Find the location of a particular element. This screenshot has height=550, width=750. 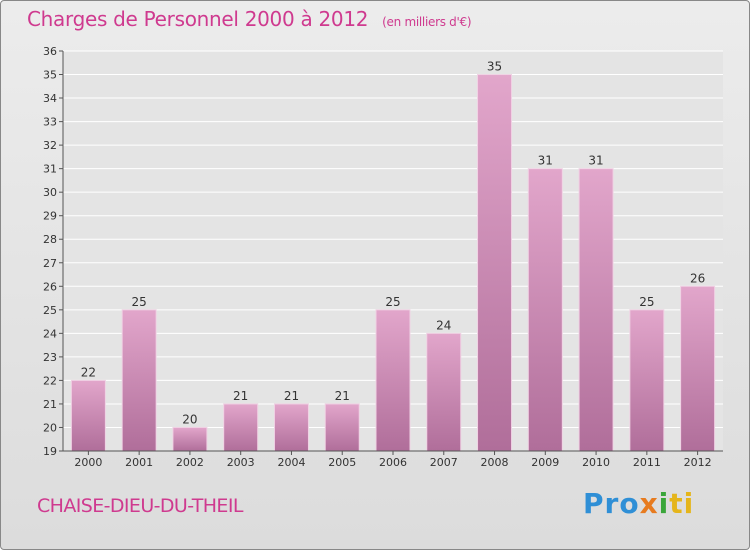

x-tick-label: 2009 is located at coordinates (545, 462).